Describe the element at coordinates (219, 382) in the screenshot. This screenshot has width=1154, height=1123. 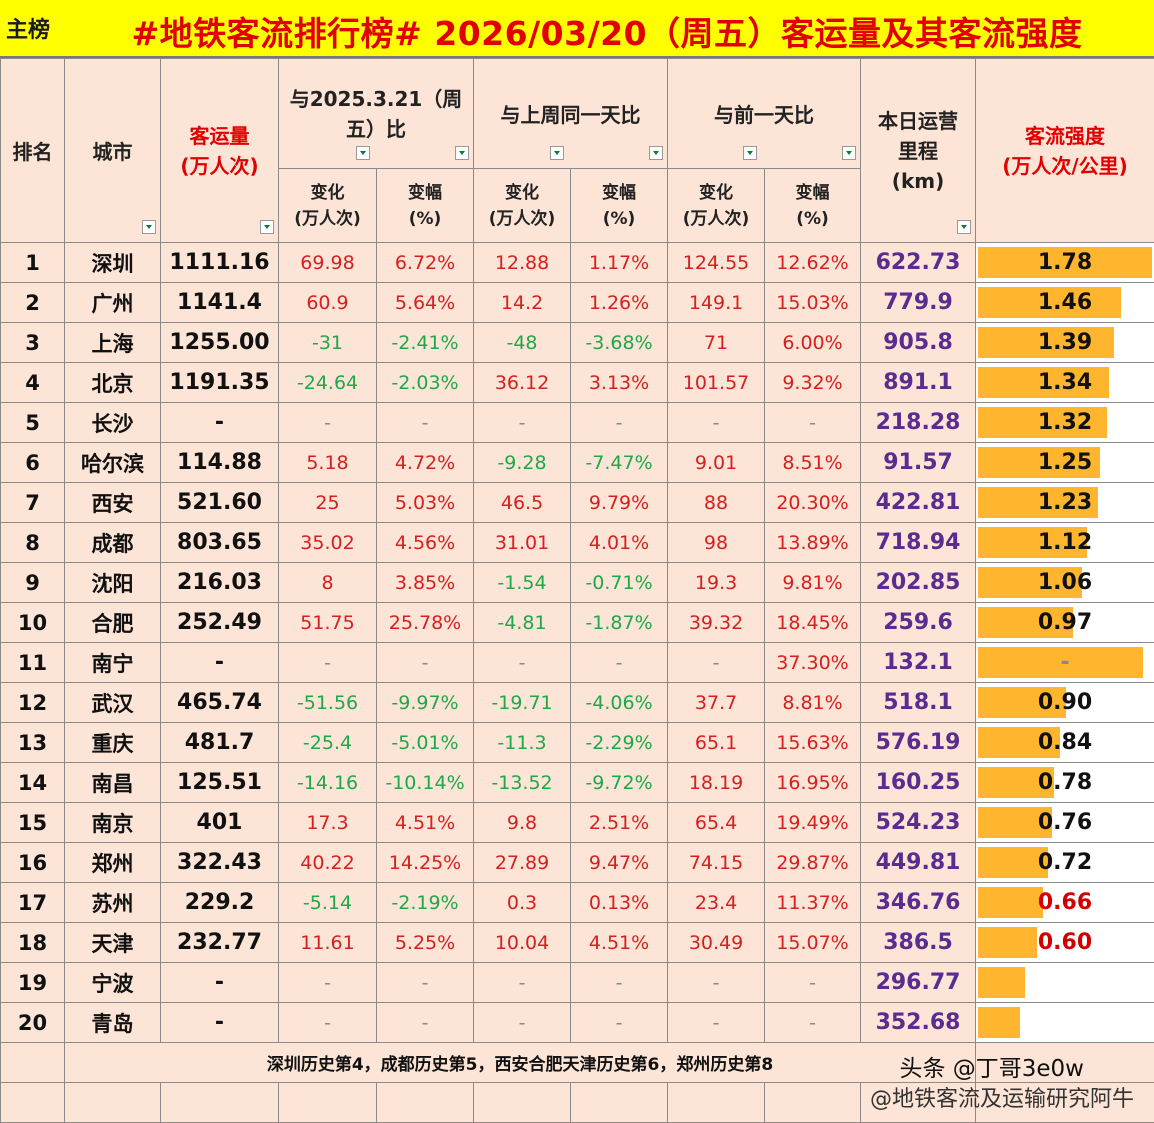
I see `ridership-cell: 1191.35` at that location.